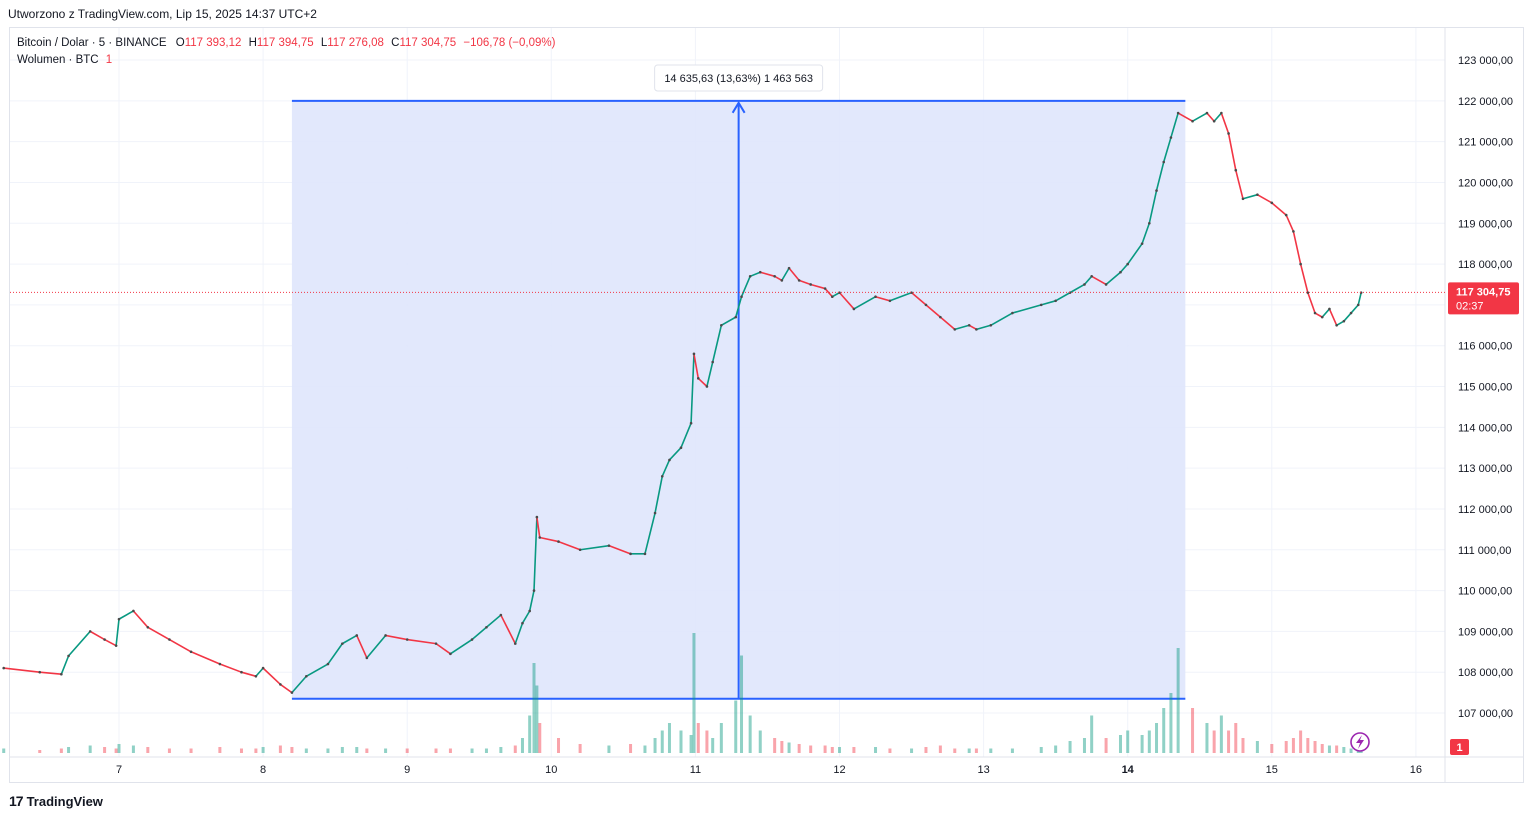 Image resolution: width=1534 pixels, height=818 pixels. What do you see at coordinates (92, 43) in the screenshot?
I see `symbol-label: Bitcoin / Dolar · 5 · BINANCE` at bounding box center [92, 43].